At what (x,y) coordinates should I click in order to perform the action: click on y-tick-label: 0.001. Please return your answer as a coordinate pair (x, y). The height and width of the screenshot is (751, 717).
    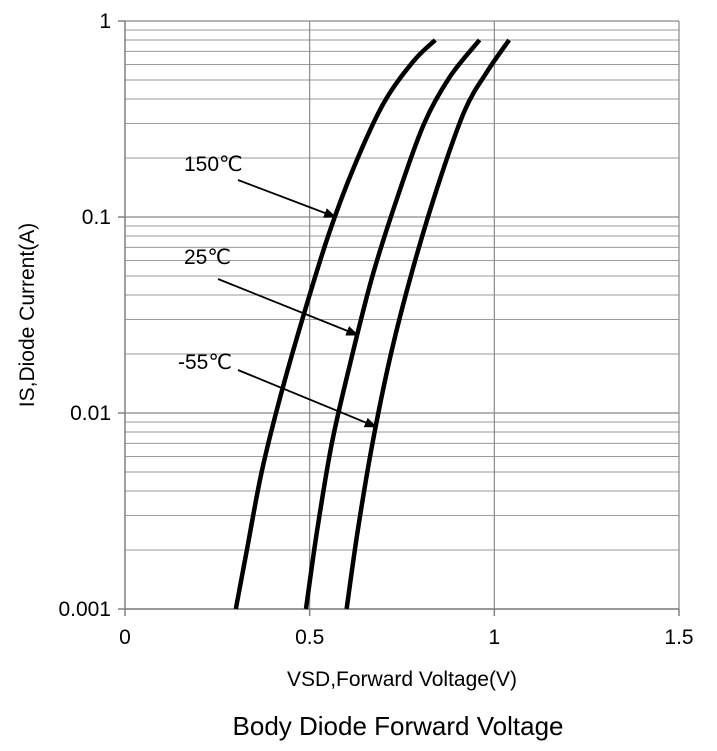
    Looking at the image, I should click on (84, 609).